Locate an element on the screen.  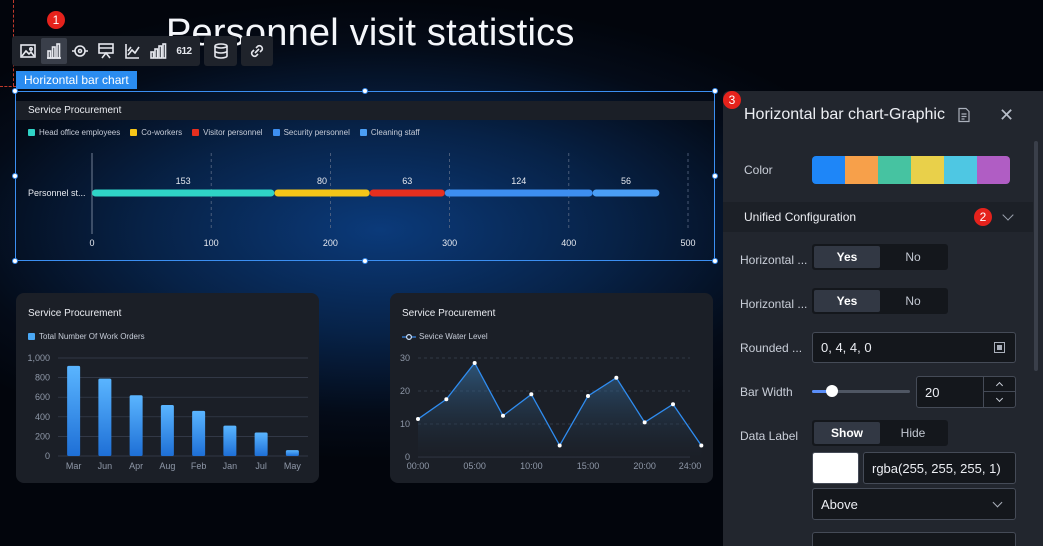
step-badge-2: 2 is located at coordinates (983, 217).